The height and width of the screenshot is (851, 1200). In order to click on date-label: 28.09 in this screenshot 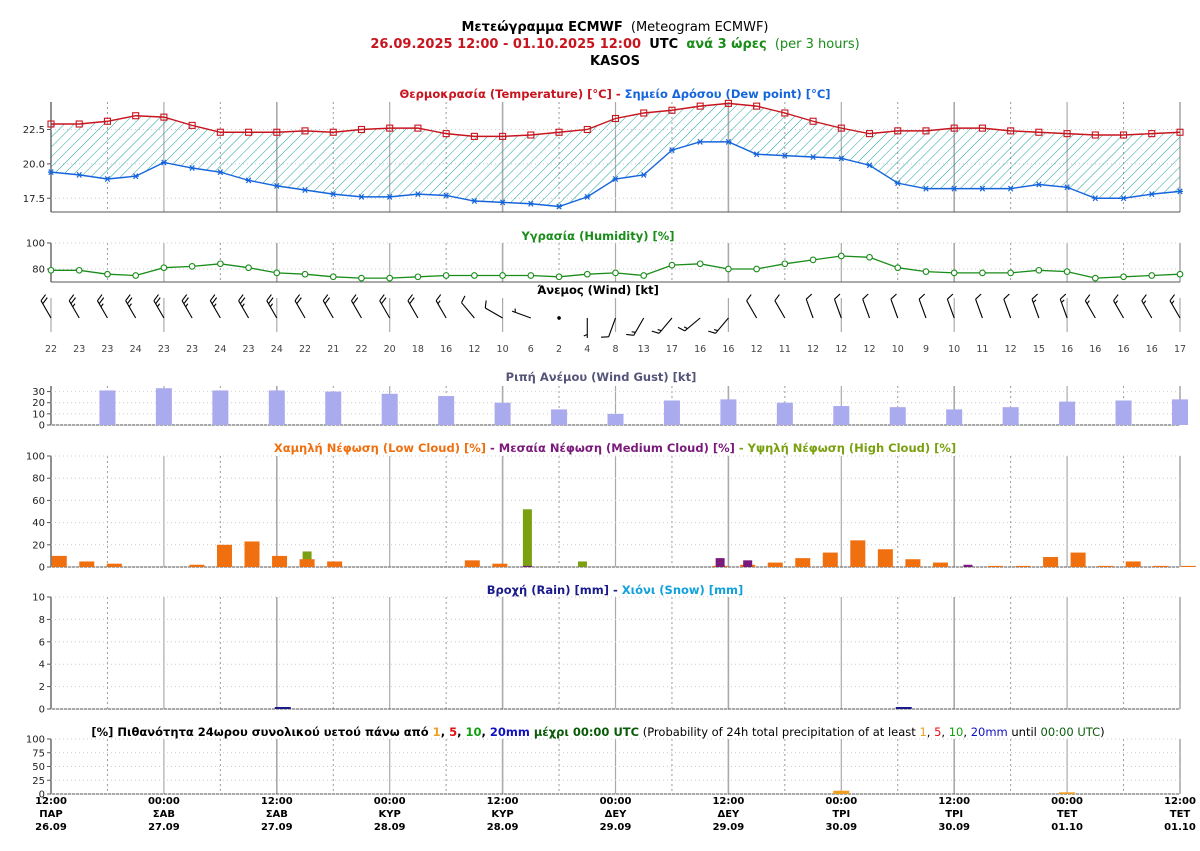, I will do `click(390, 827)`.